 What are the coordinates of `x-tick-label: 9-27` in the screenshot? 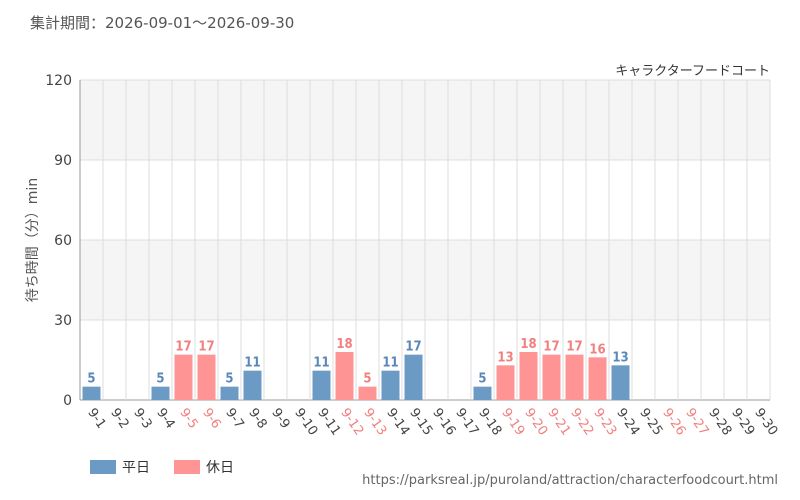 It's located at (696, 422).